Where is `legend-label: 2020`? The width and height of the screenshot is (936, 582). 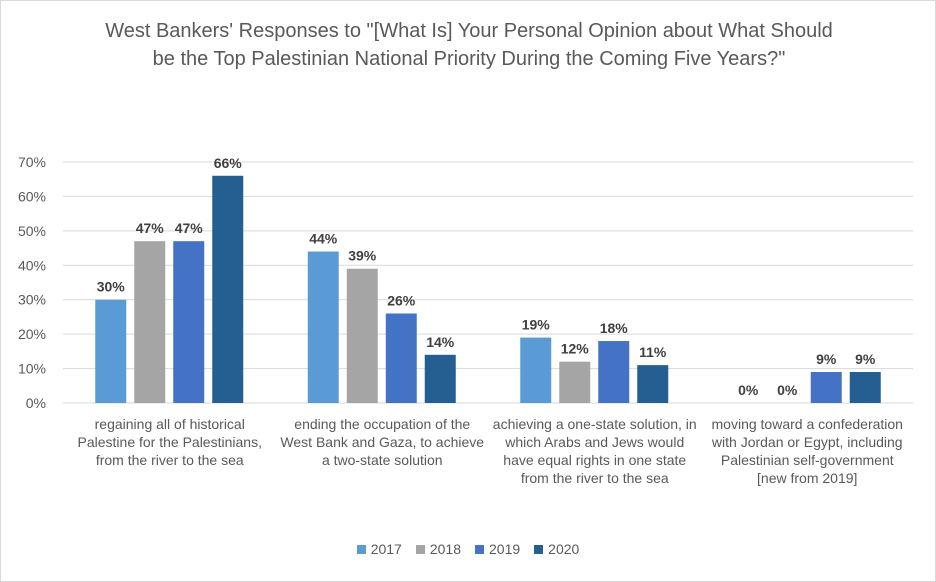 legend-label: 2020 is located at coordinates (564, 549).